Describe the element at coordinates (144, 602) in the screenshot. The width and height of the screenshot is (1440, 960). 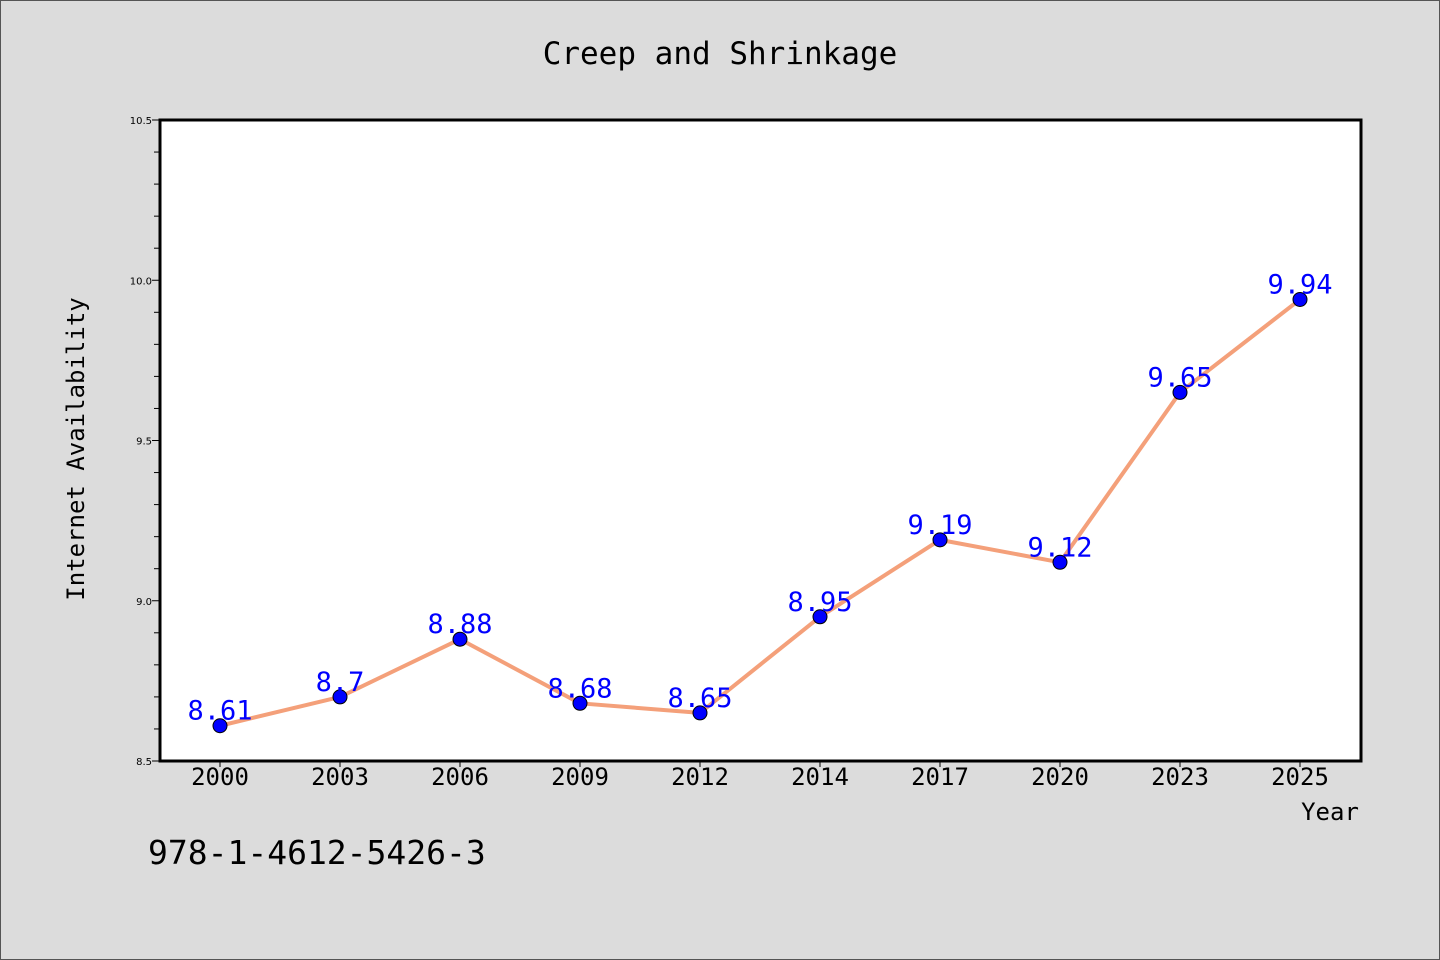
I see `y-tick-label: 9.0` at that location.